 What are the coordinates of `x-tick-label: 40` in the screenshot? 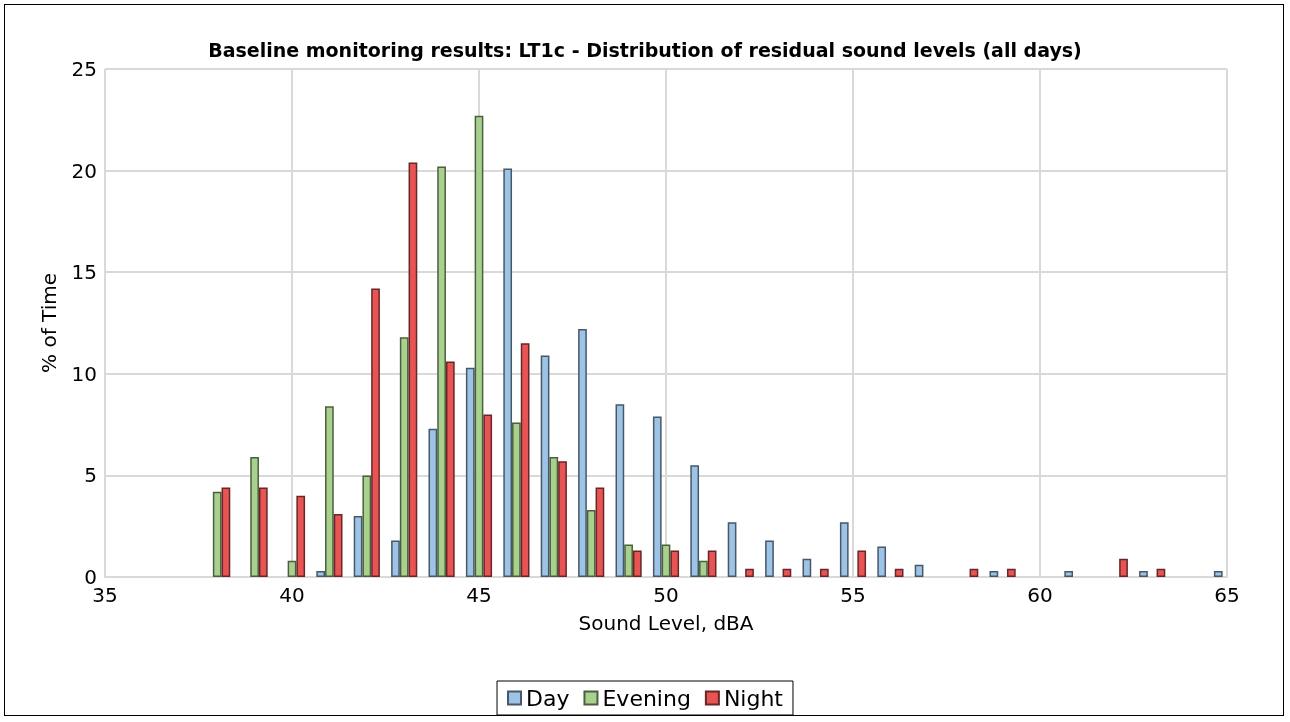 It's located at (292, 595).